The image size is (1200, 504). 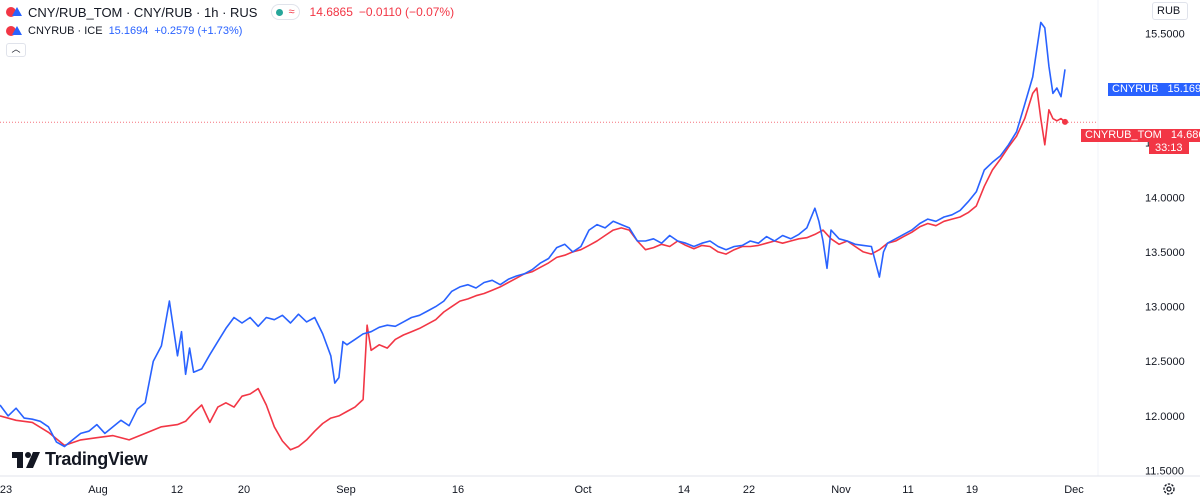 I want to click on x-tick-label: 11, so click(x=907, y=490).